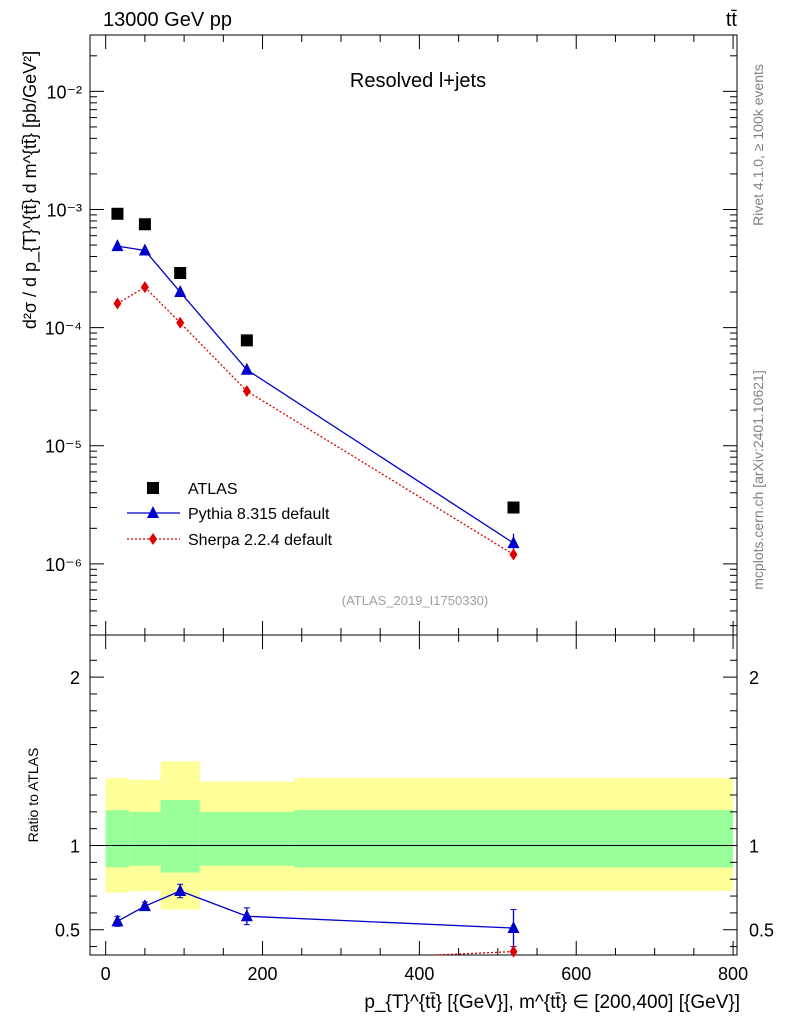  What do you see at coordinates (758, 145) in the screenshot?
I see `rivet-version-label: Rivet 4.1.0, ≥ 100k events` at bounding box center [758, 145].